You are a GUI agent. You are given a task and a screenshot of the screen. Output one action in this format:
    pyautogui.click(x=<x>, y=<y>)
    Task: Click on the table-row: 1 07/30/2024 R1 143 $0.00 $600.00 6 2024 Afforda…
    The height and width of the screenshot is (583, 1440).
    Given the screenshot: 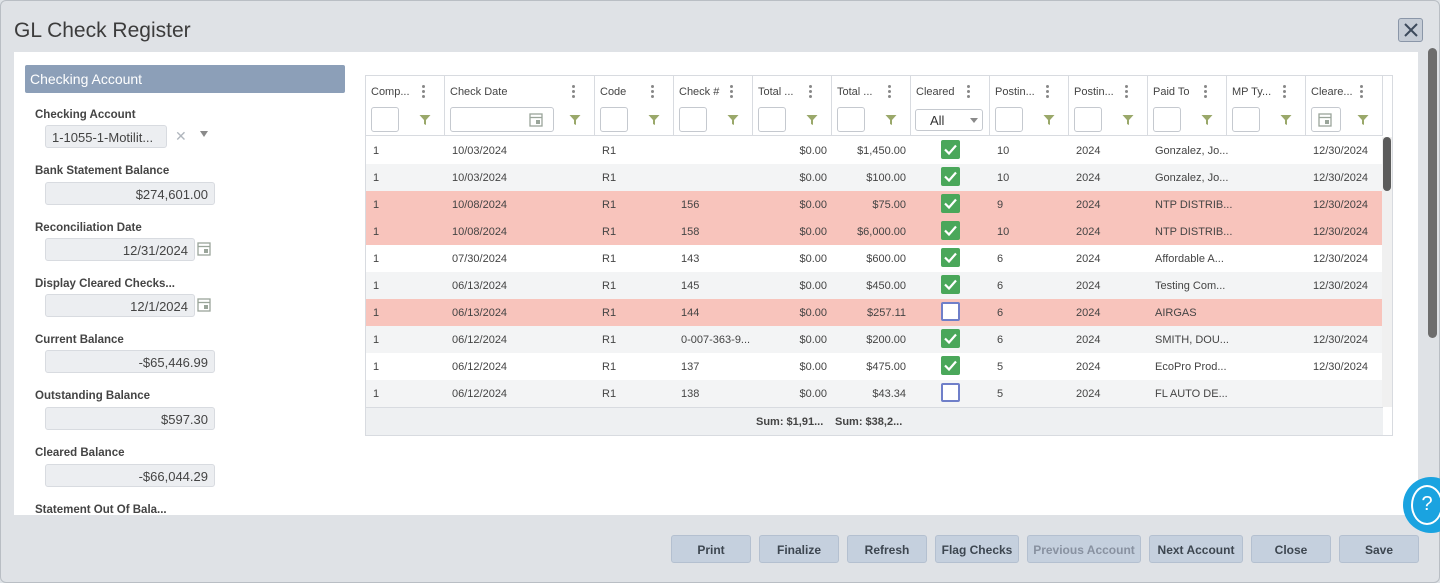 What is the action you would take?
    pyautogui.click(x=874, y=258)
    